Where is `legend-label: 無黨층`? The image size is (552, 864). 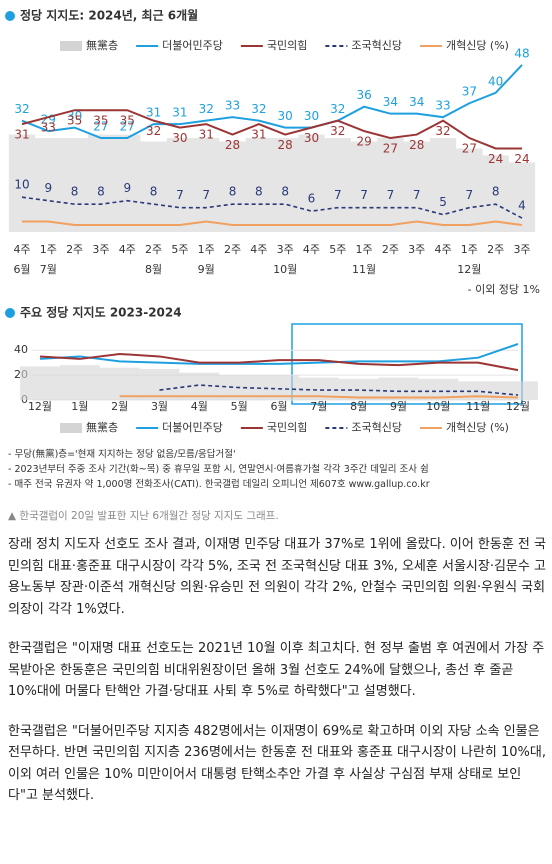
legend-label: 無黨층 is located at coordinates (102, 427).